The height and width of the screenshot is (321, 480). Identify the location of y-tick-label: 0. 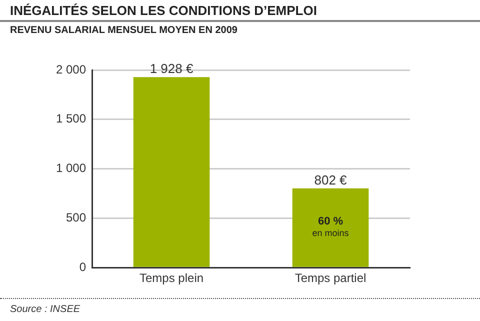
(82, 267).